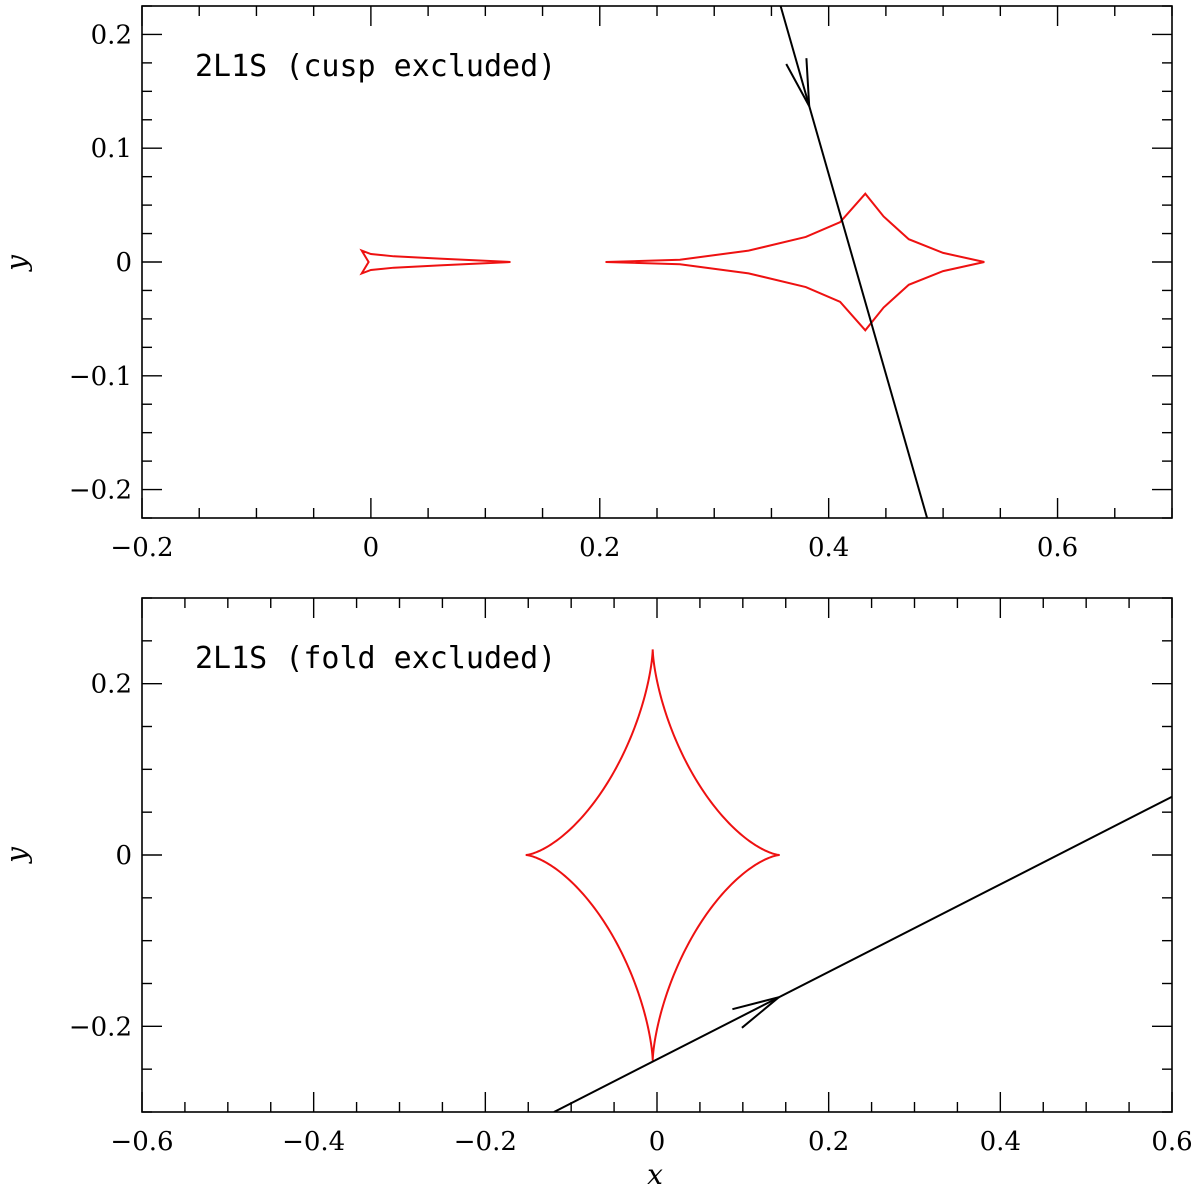 The width and height of the screenshot is (1200, 1192). What do you see at coordinates (375, 658) in the screenshot?
I see `panel2-title: 2L1S (fold excluded)` at bounding box center [375, 658].